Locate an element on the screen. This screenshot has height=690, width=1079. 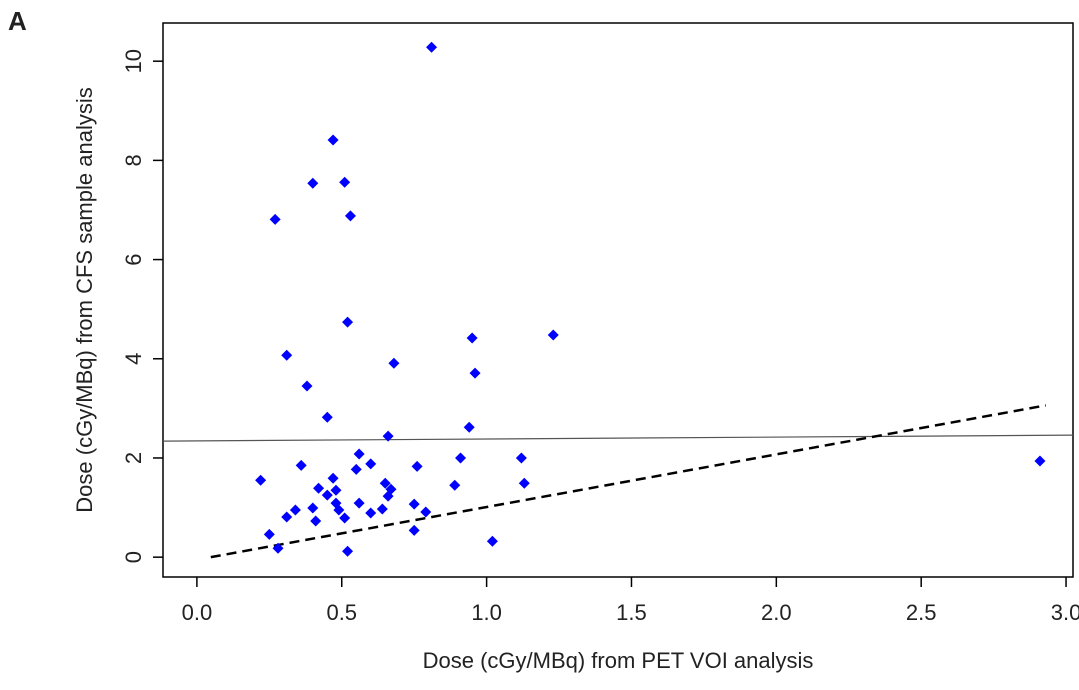
x-tick-label: 2.5 is located at coordinates (921, 612).